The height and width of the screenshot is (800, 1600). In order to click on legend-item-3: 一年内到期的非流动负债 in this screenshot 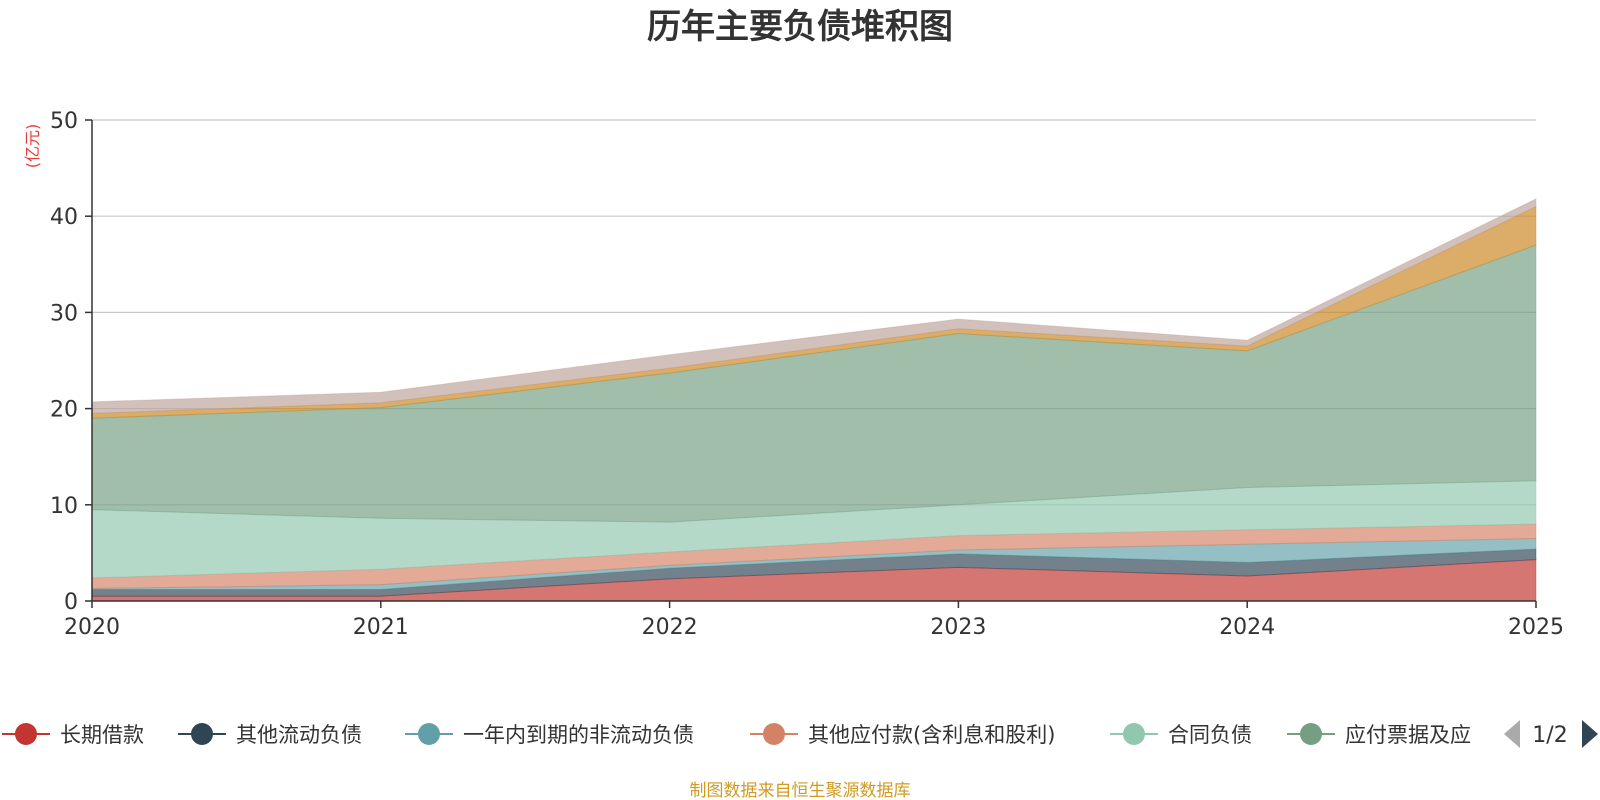, I will do `click(549, 735)`.